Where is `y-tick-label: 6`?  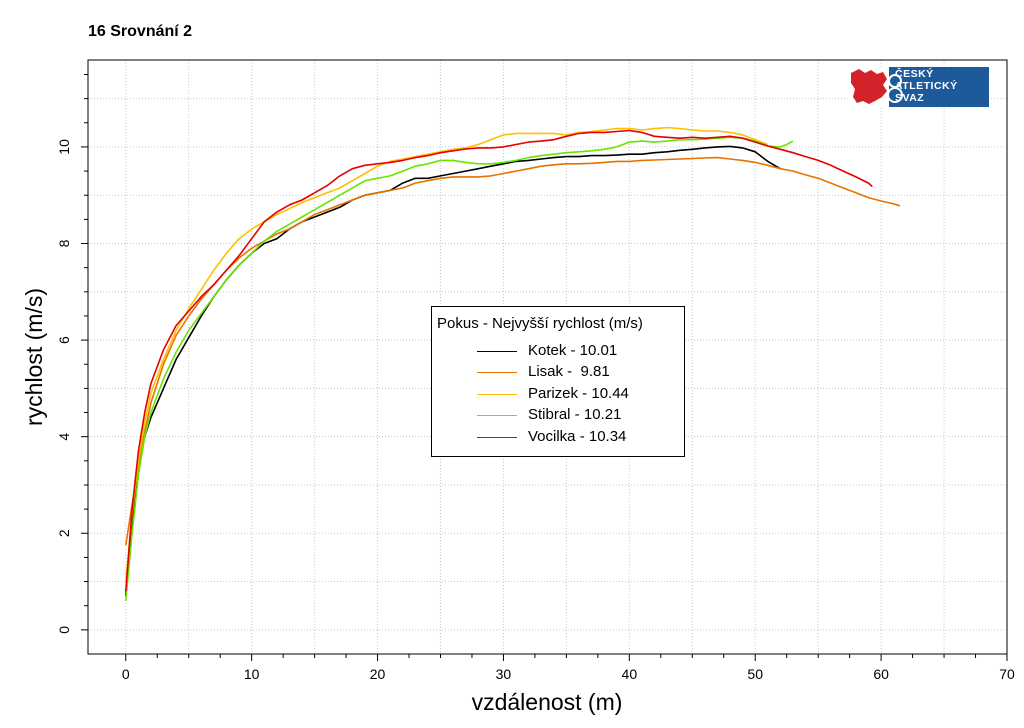
y-tick-label: 6 is located at coordinates (64, 340).